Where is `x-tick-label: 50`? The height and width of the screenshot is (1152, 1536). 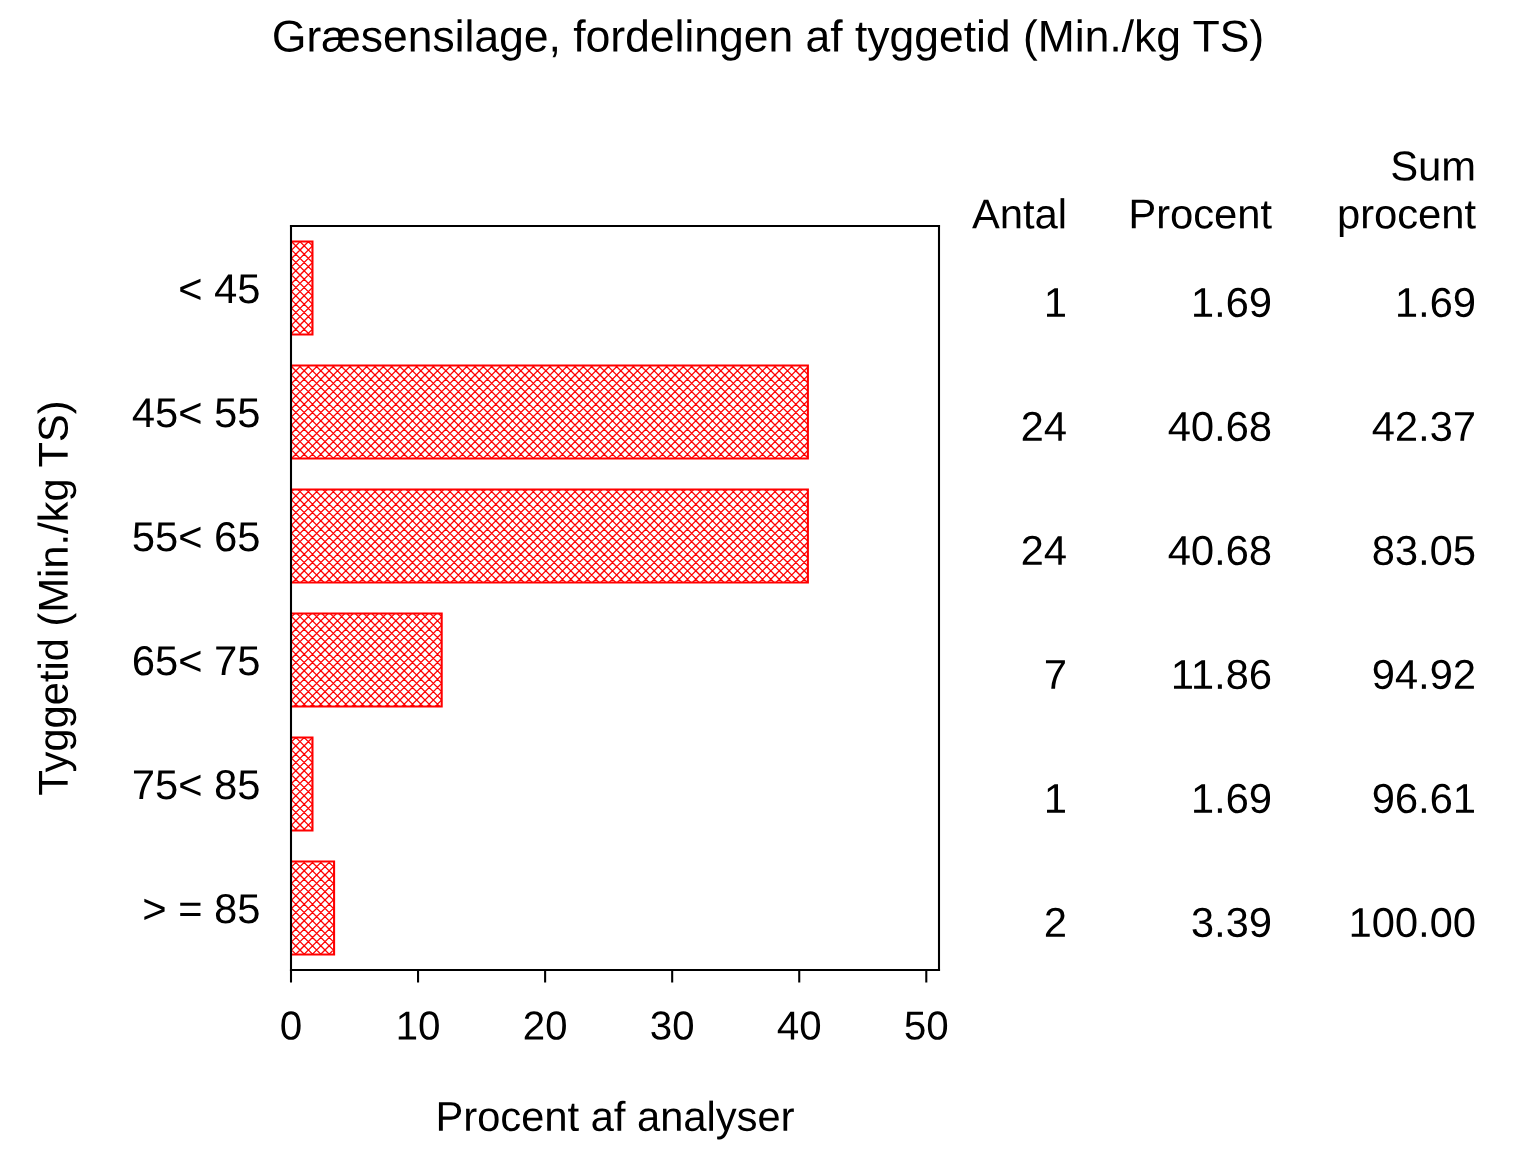 x-tick-label: 50 is located at coordinates (926, 1025).